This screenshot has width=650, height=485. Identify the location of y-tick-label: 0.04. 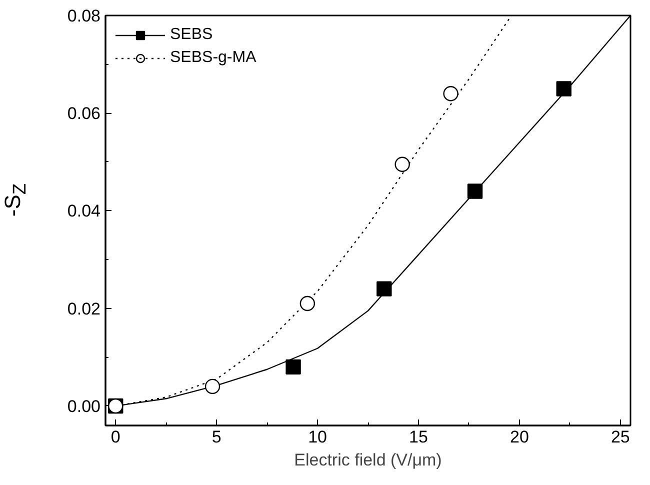
(84, 211).